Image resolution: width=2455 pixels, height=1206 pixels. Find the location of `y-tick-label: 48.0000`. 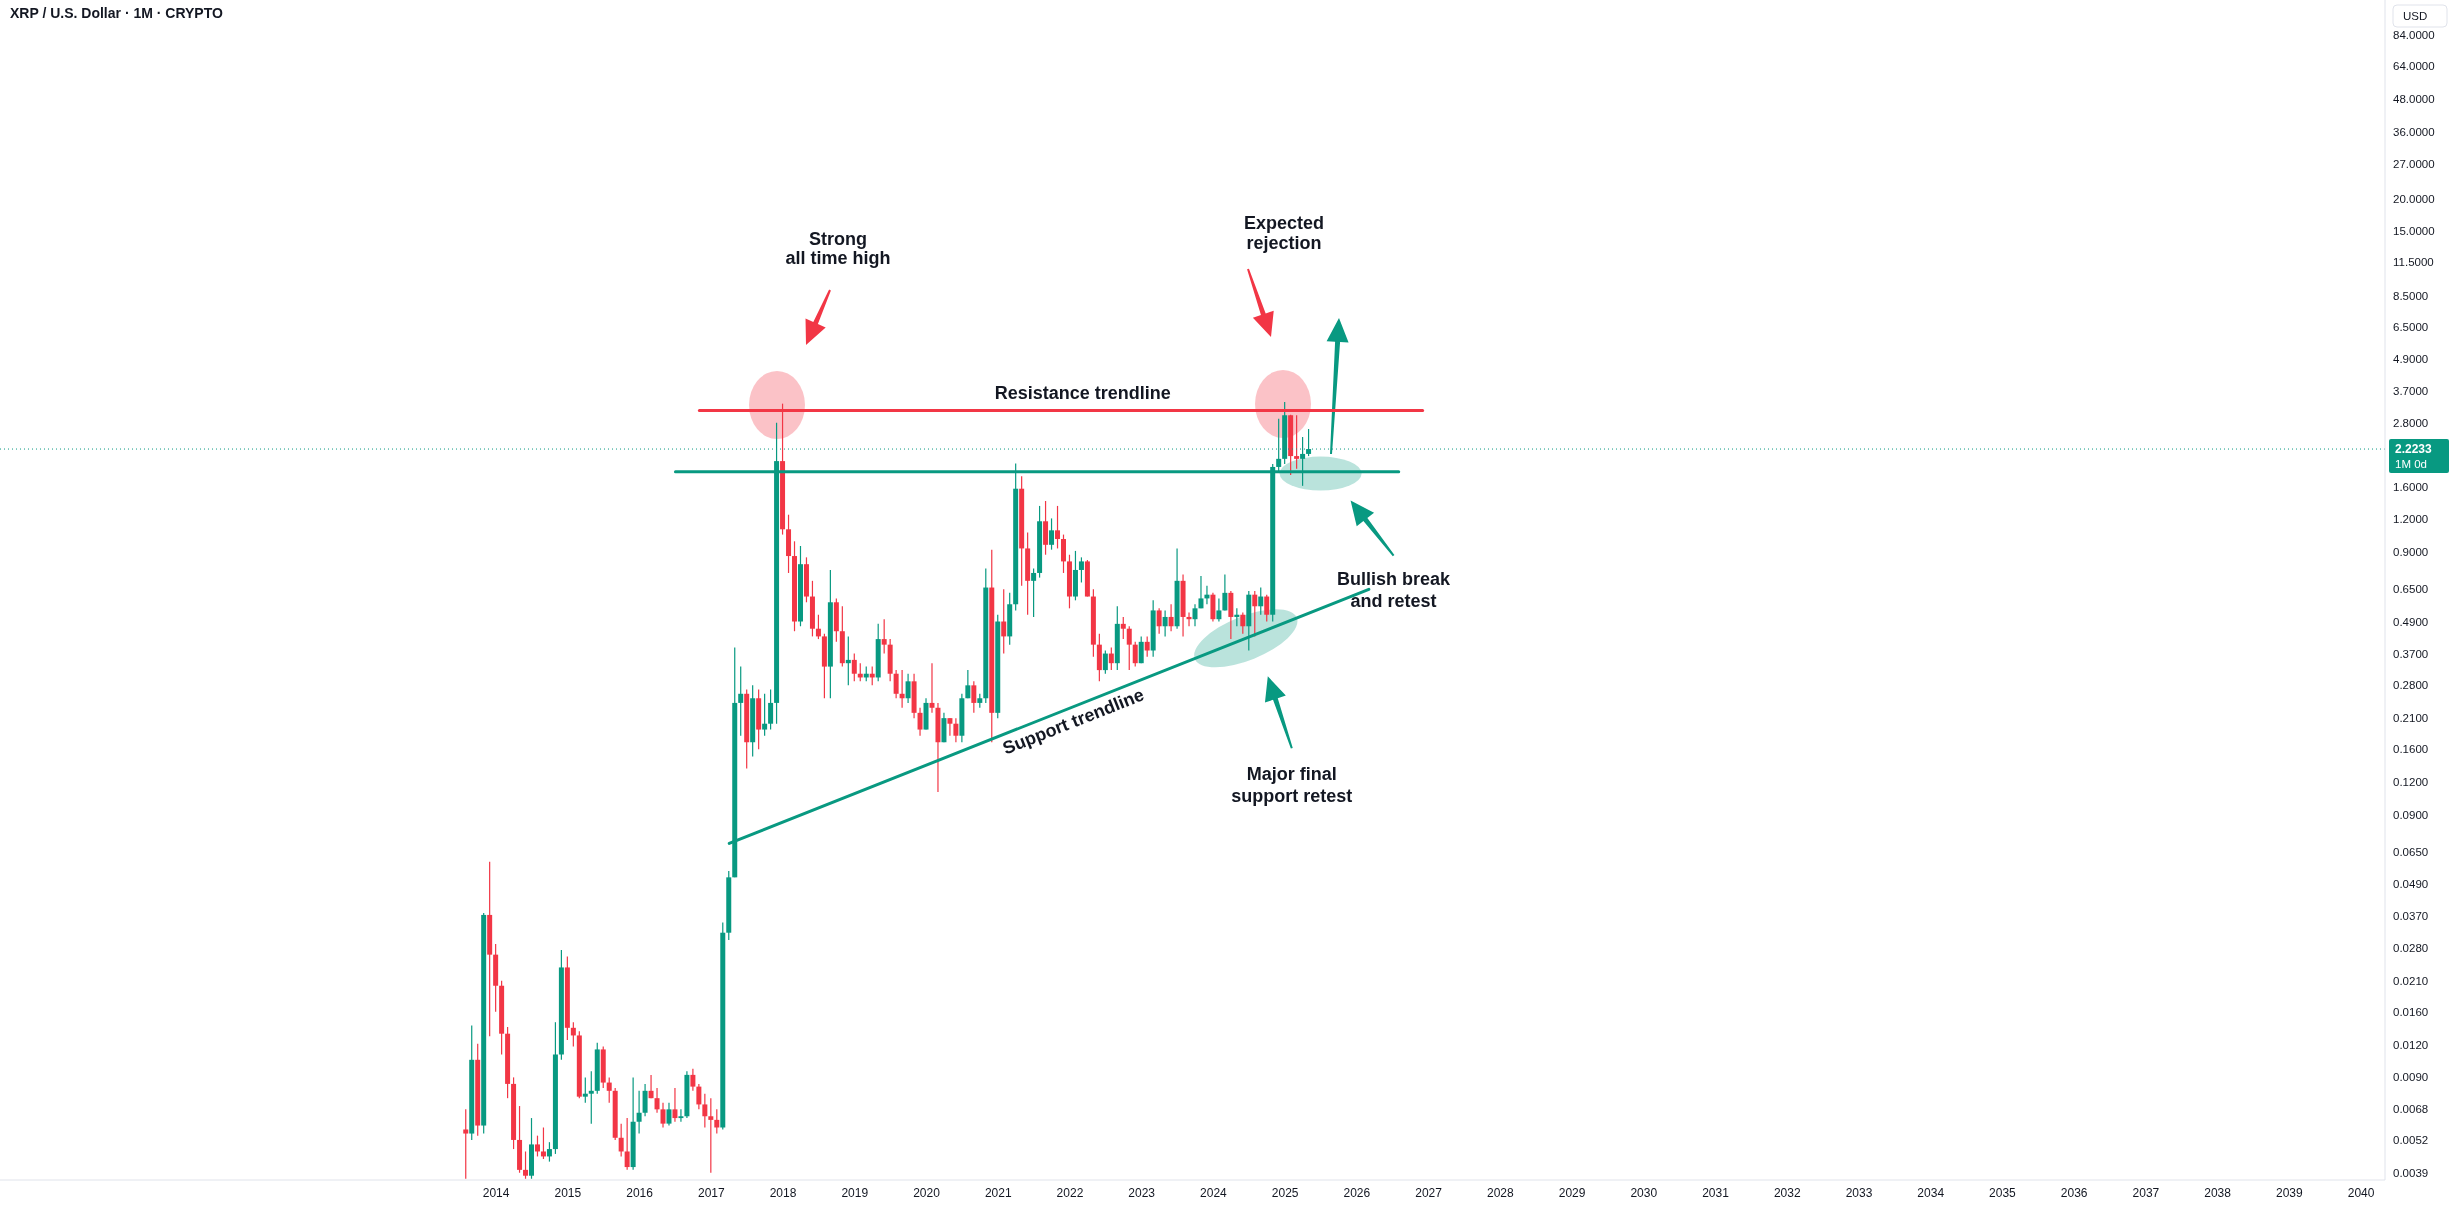

y-tick-label: 48.0000 is located at coordinates (2414, 98).